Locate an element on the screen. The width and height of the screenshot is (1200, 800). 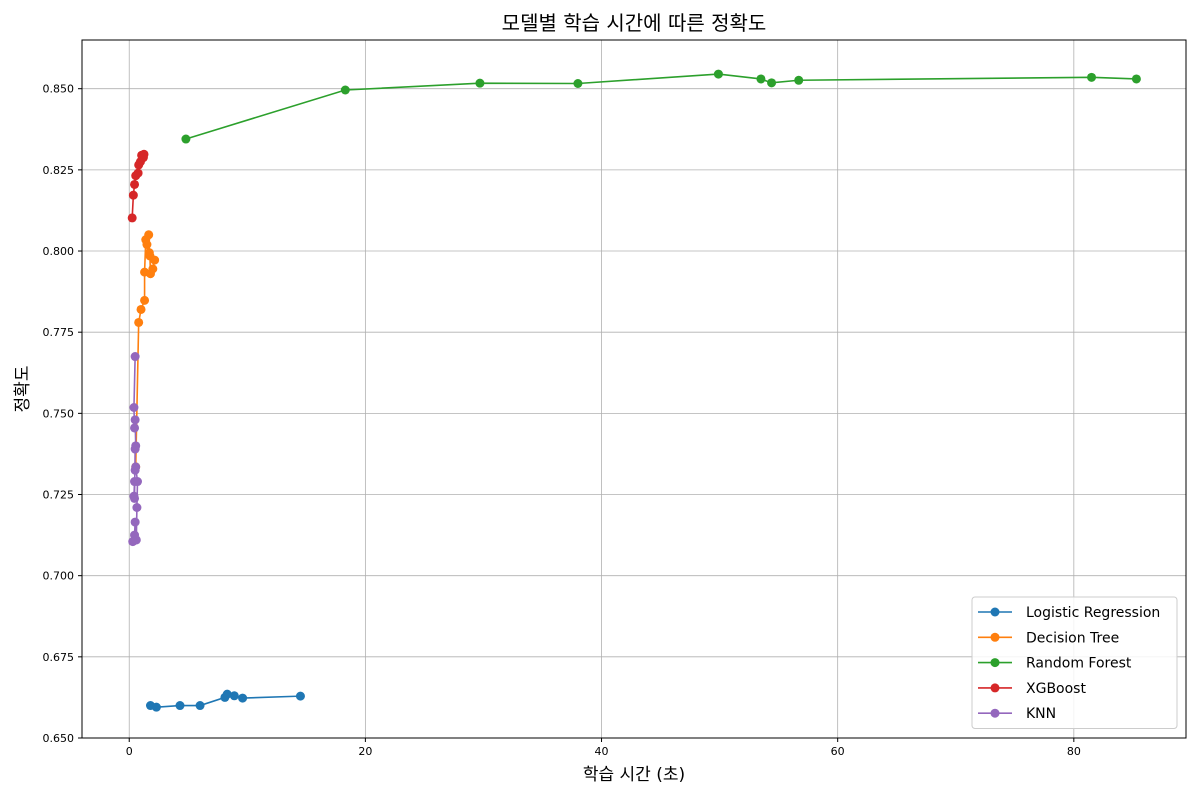
y-tick-label: 0.850 is located at coordinates (59, 89).